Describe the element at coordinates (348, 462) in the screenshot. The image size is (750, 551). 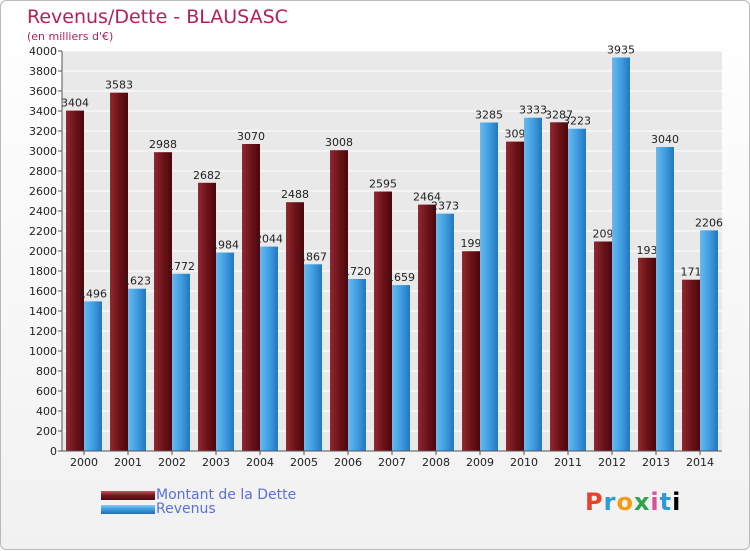
I see `x-tick-label: 2006` at that location.